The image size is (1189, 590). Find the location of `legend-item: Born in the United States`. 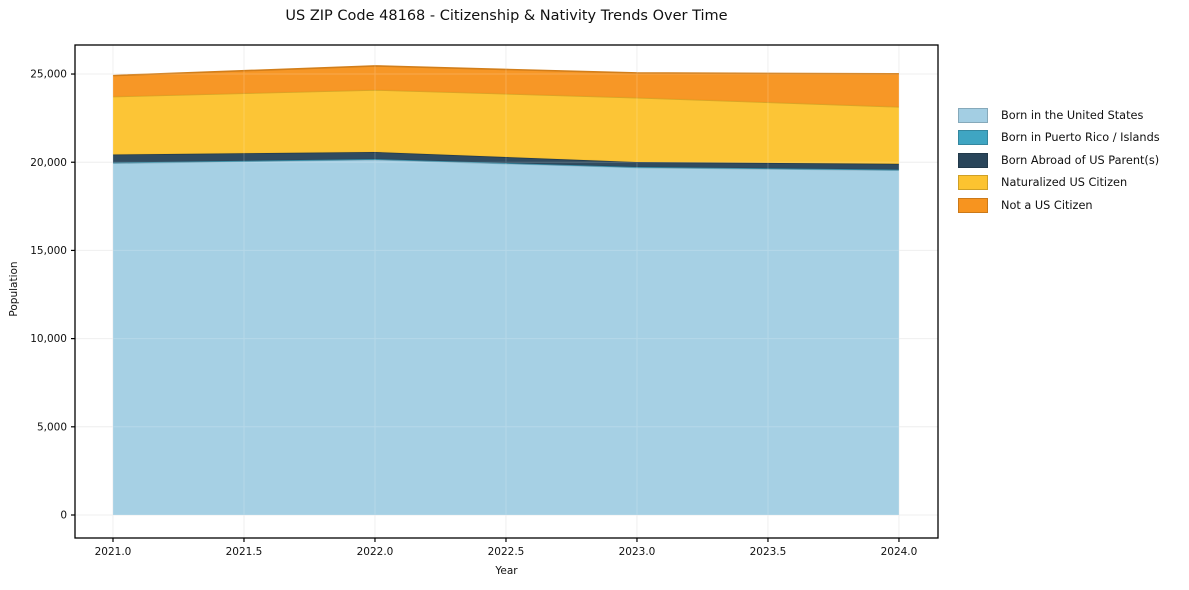

legend-item: Born in the United States is located at coordinates (1059, 115).